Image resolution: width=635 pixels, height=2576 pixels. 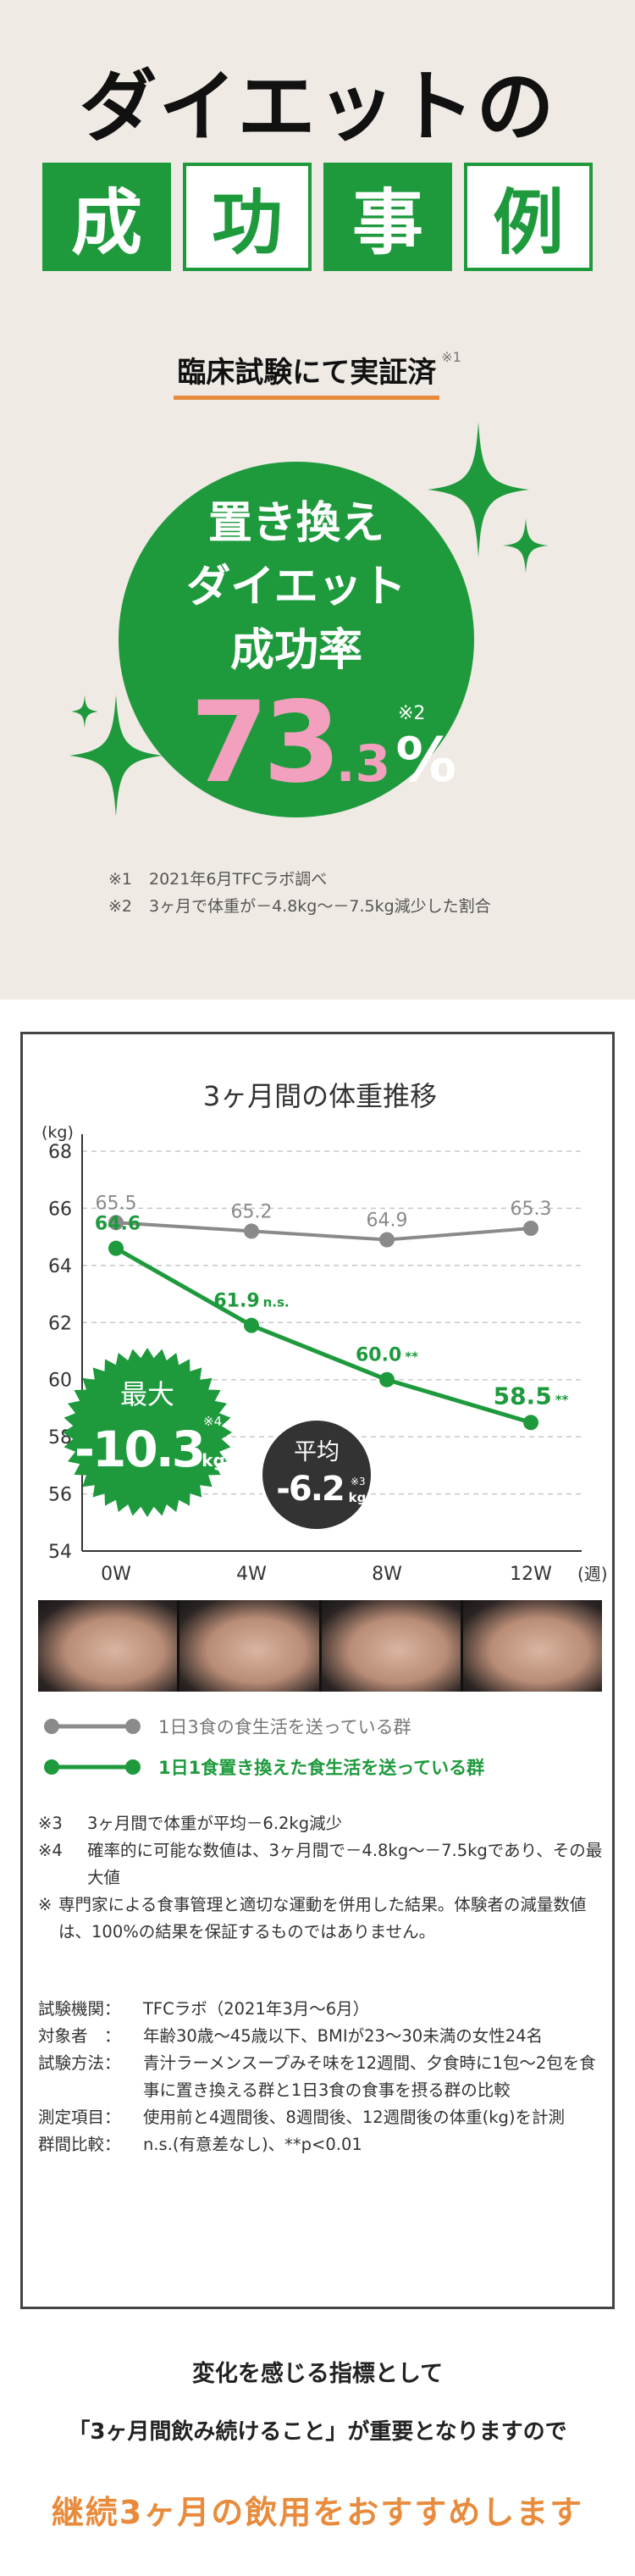 I want to click on y-tick-label: 60, so click(x=60, y=1381).